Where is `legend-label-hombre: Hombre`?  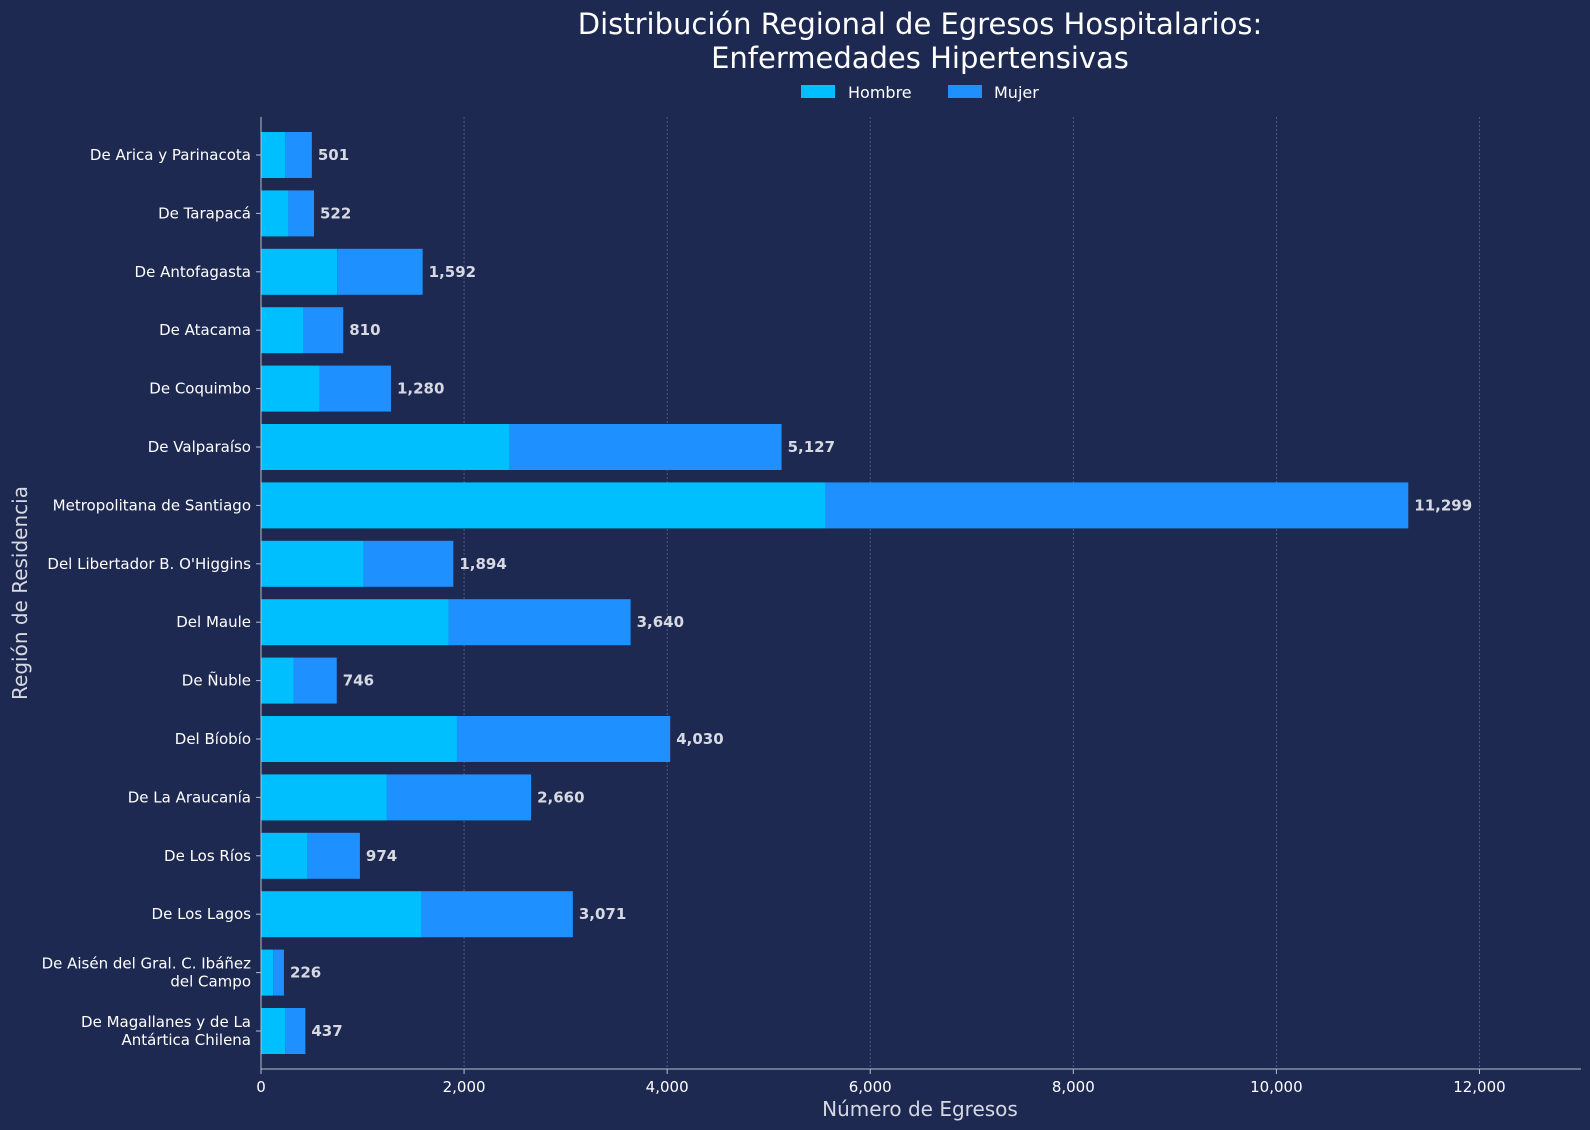
legend-label-hombre: Hombre is located at coordinates (880, 92).